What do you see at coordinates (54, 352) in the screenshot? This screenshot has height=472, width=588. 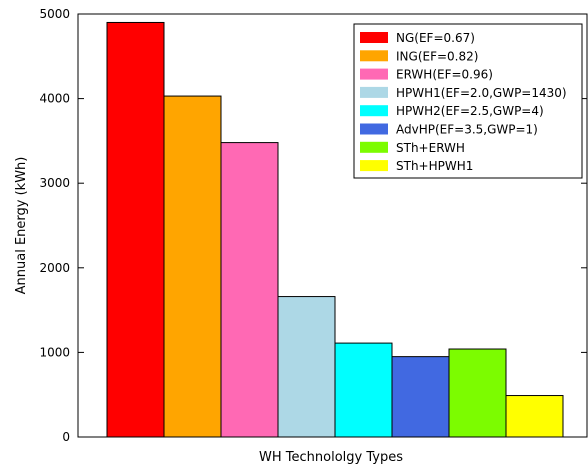 I see `y-tick-label: 1000` at bounding box center [54, 352].